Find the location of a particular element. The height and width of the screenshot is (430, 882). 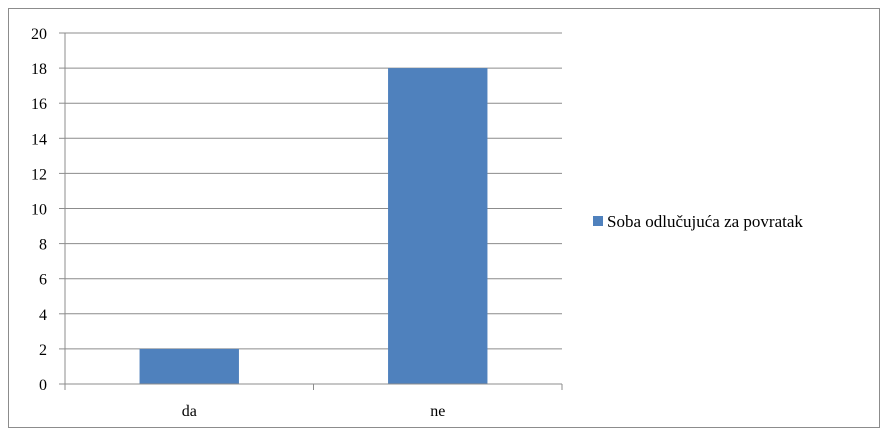

bar-ne is located at coordinates (437, 226).